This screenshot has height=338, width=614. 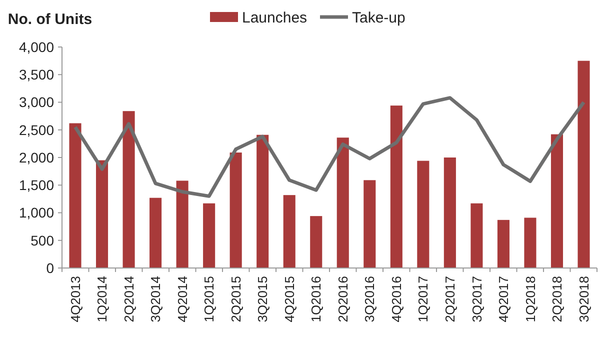 I want to click on x-tick-label: 4Q2017, so click(x=504, y=299).